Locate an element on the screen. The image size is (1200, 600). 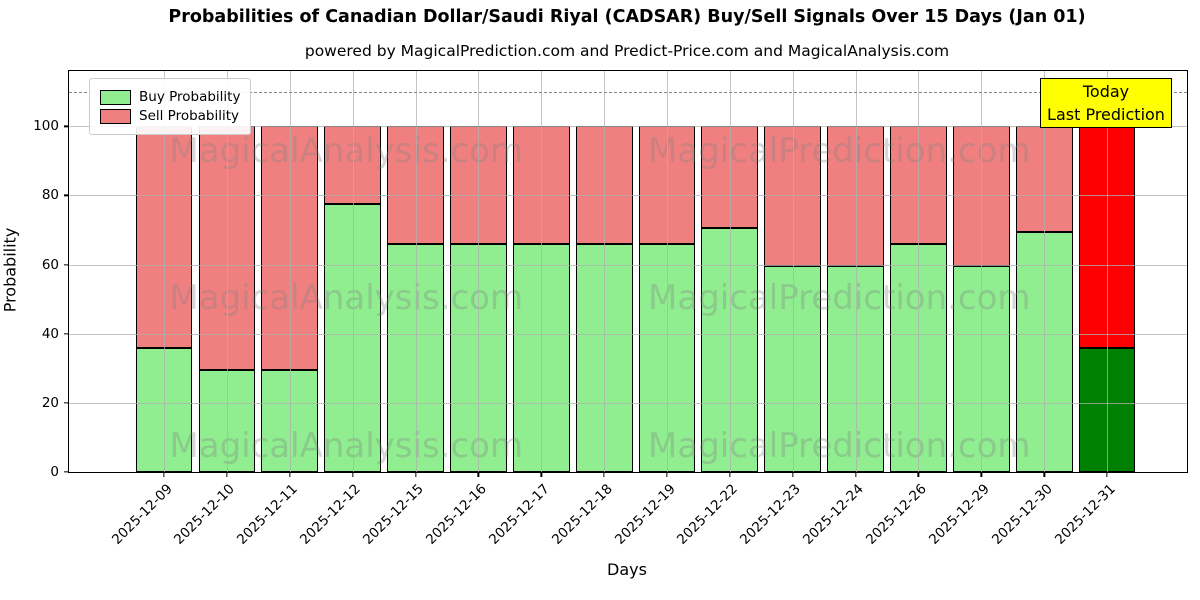
x-tick-label-2025-12-09: 2025-12-09 is located at coordinates (142, 514).